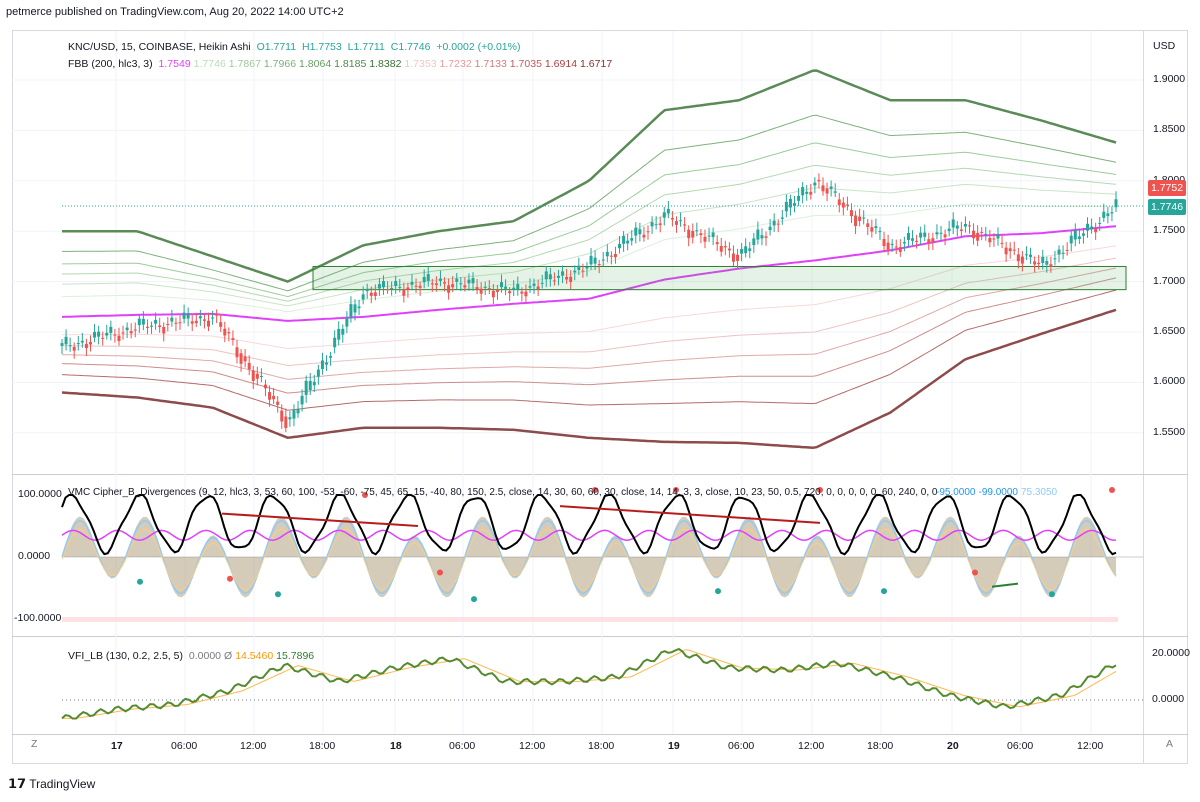 The height and width of the screenshot is (802, 1200). What do you see at coordinates (998, 492) in the screenshot?
I see `cipher-values: -95.0000 -99.0000 75.3050` at bounding box center [998, 492].